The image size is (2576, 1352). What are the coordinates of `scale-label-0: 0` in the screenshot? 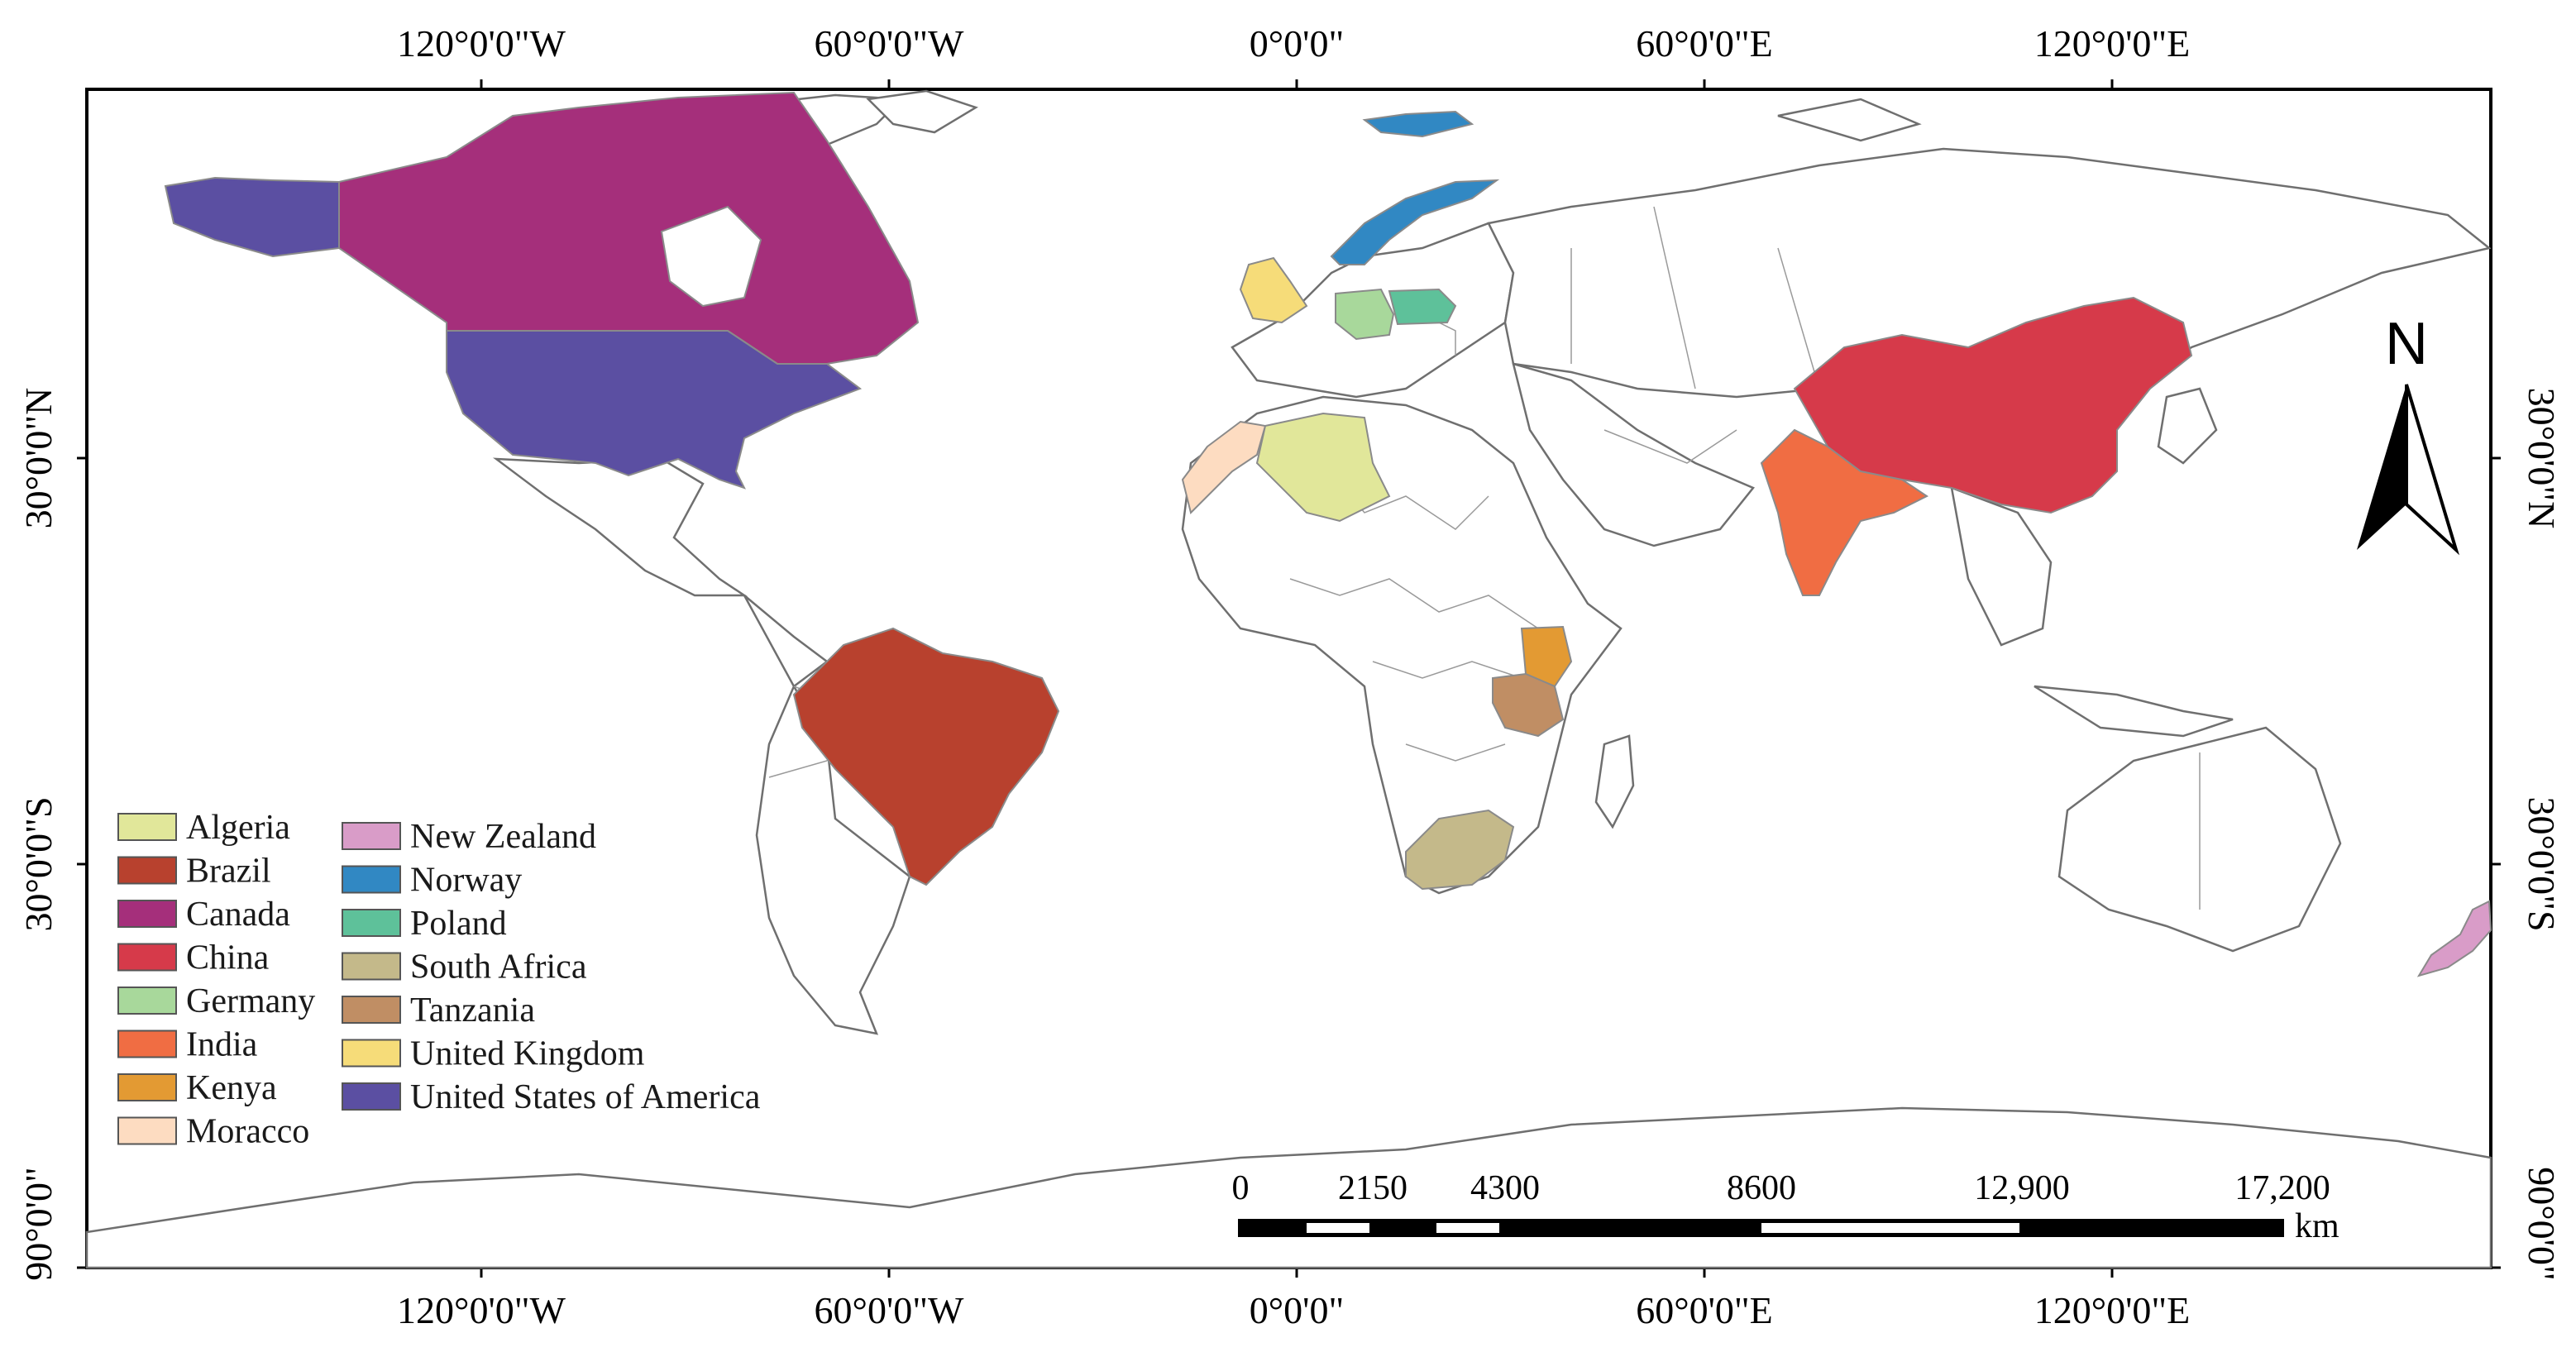 It's located at (1241, 1188).